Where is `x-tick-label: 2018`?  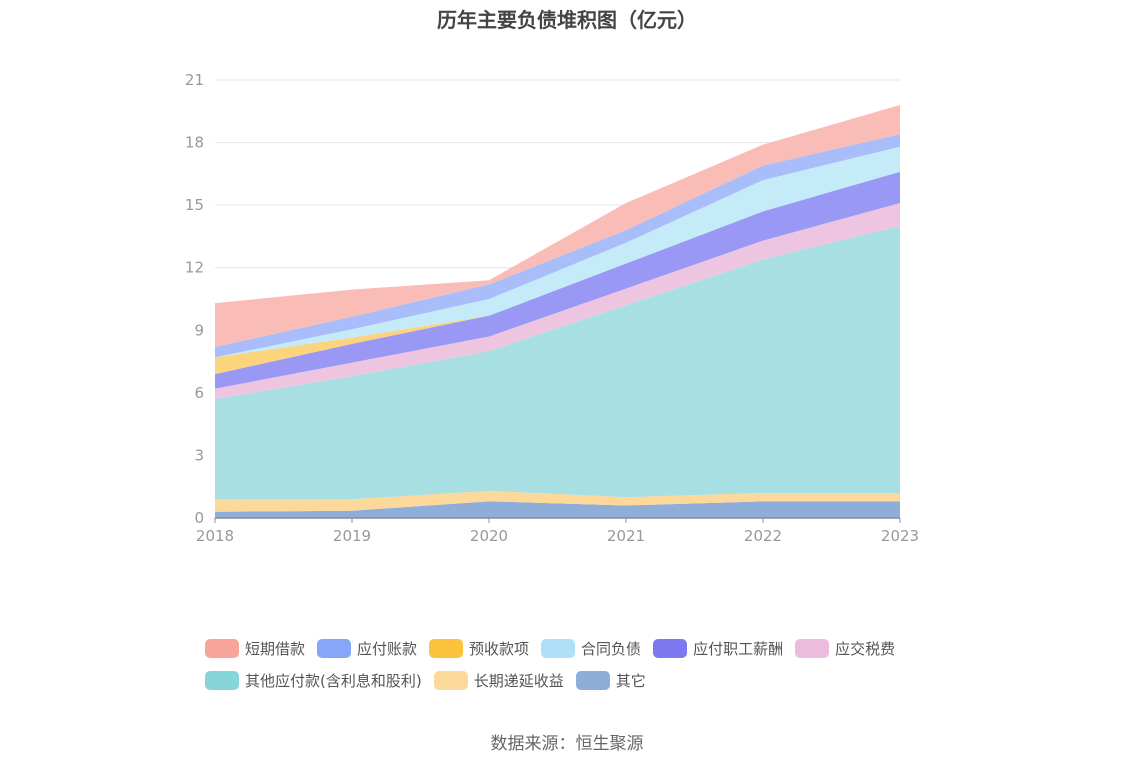 x-tick-label: 2018 is located at coordinates (215, 536).